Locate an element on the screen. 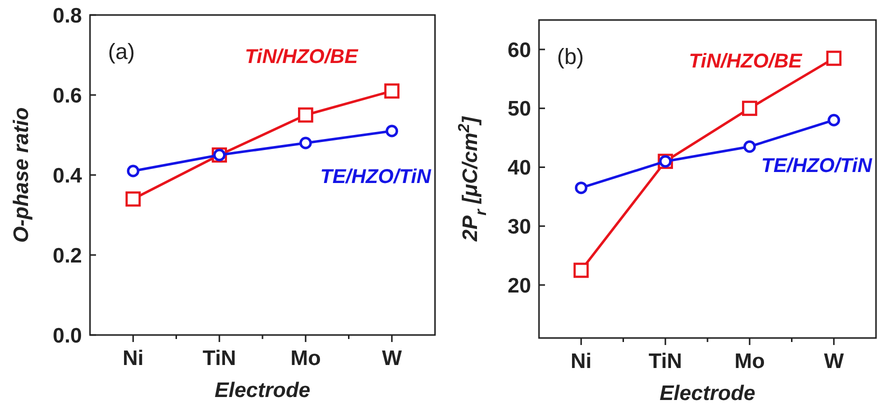 The height and width of the screenshot is (414, 881). annotation: (a) is located at coordinates (121, 51).